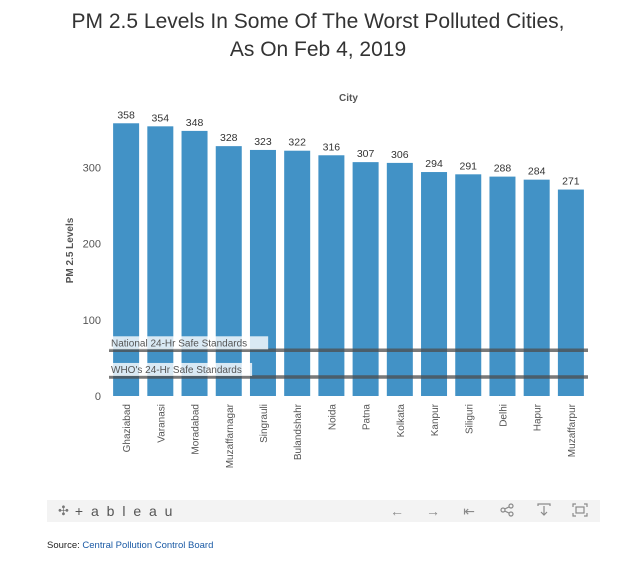 The width and height of the screenshot is (636, 561). Describe the element at coordinates (538, 417) in the screenshot. I see `x-tick-label: Hapur` at that location.